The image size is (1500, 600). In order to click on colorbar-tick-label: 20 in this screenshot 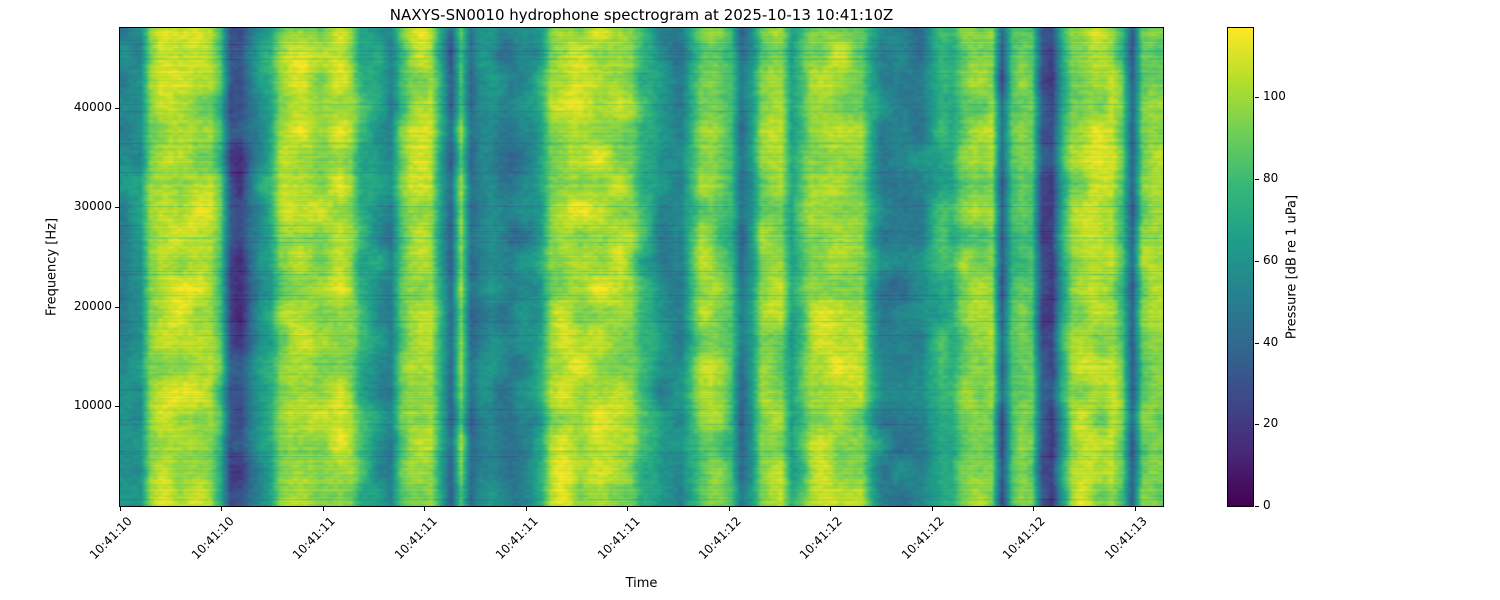, I will do `click(1271, 423)`.